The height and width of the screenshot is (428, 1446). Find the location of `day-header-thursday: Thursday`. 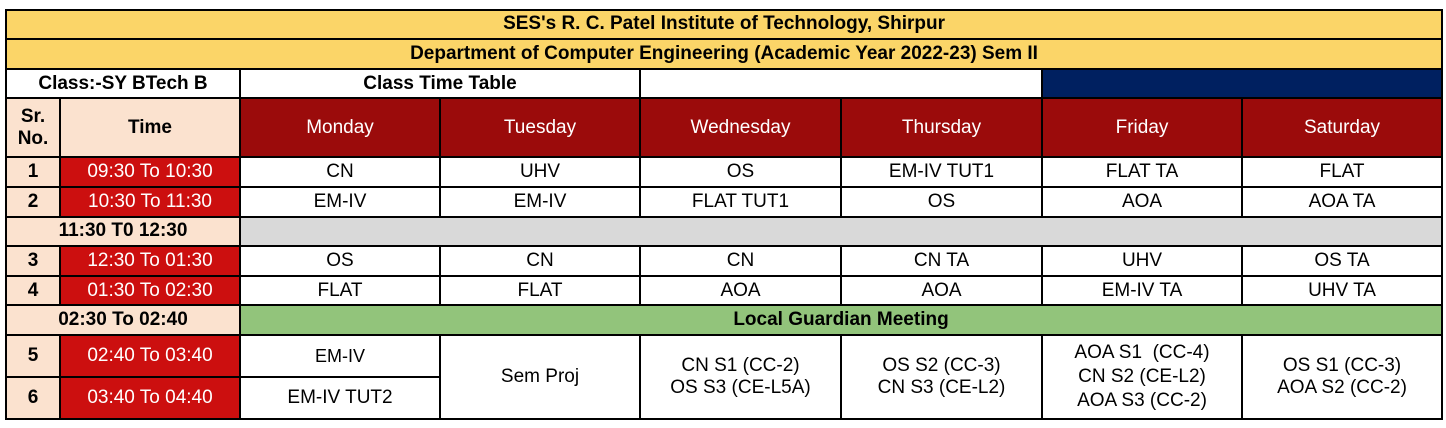

day-header-thursday: Thursday is located at coordinates (941, 127).